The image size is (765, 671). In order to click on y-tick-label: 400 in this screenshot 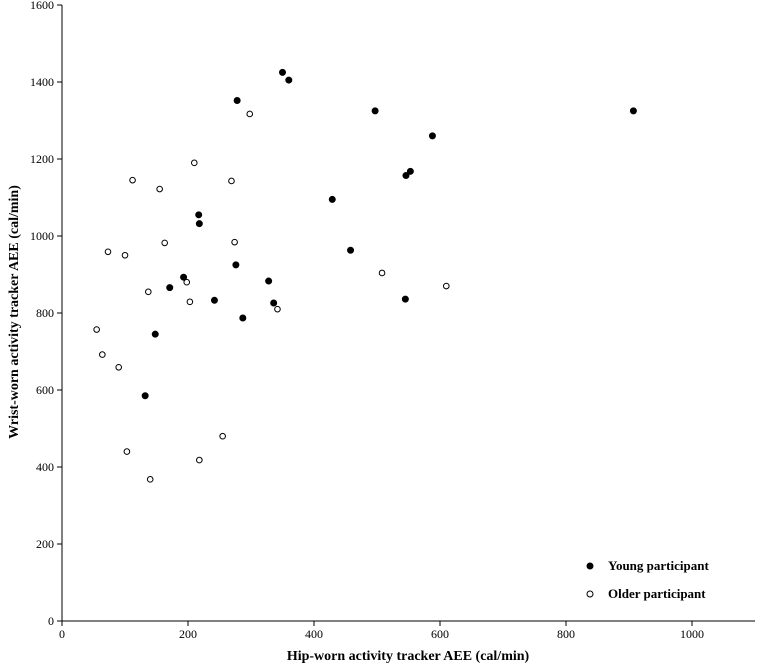, I will do `click(45, 467)`.